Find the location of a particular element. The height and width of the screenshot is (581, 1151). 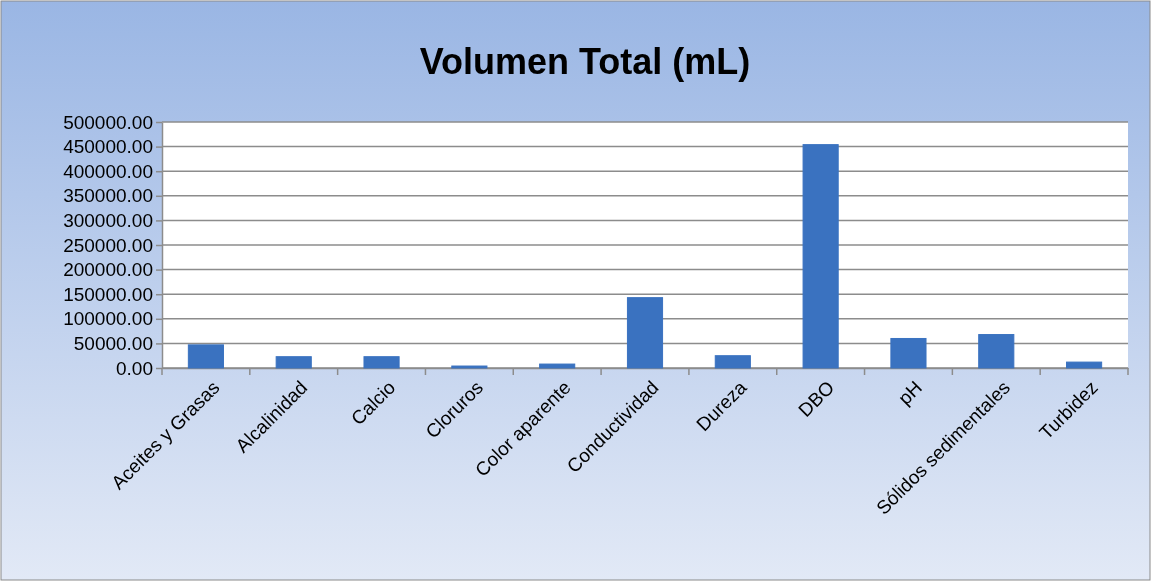

y-tick-label: 0.00 is located at coordinates (134, 368).